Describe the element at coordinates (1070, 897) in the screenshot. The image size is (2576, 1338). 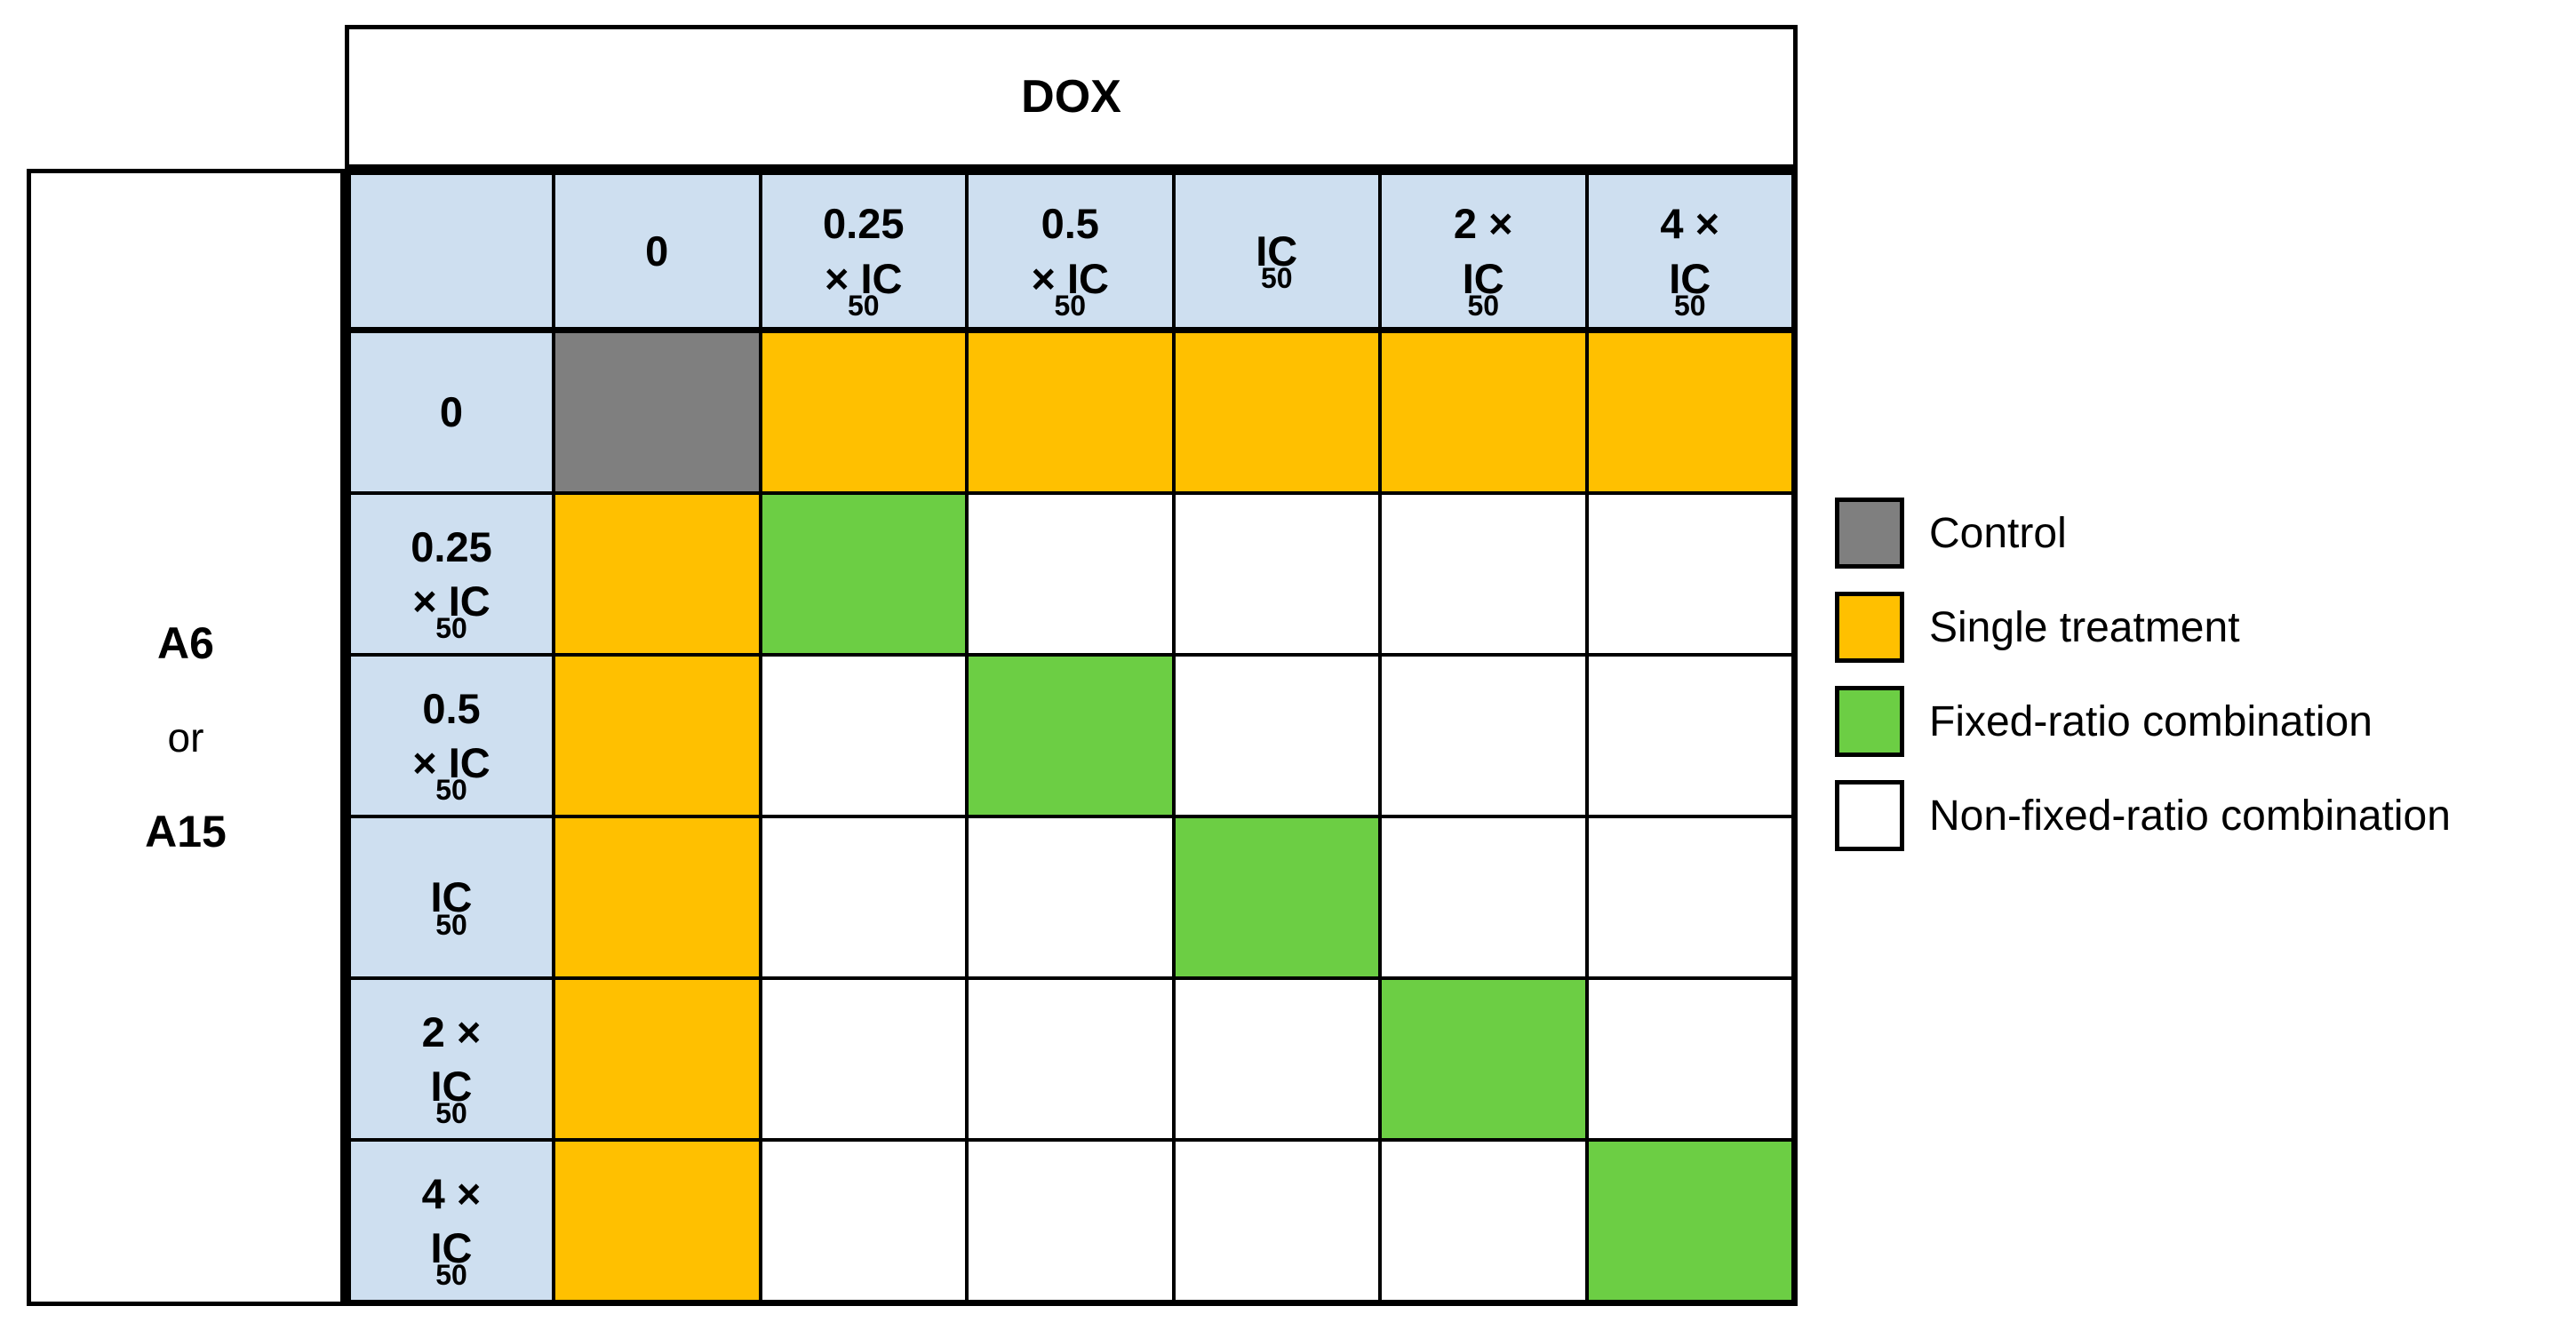
I see `cell-r3-c2` at that location.